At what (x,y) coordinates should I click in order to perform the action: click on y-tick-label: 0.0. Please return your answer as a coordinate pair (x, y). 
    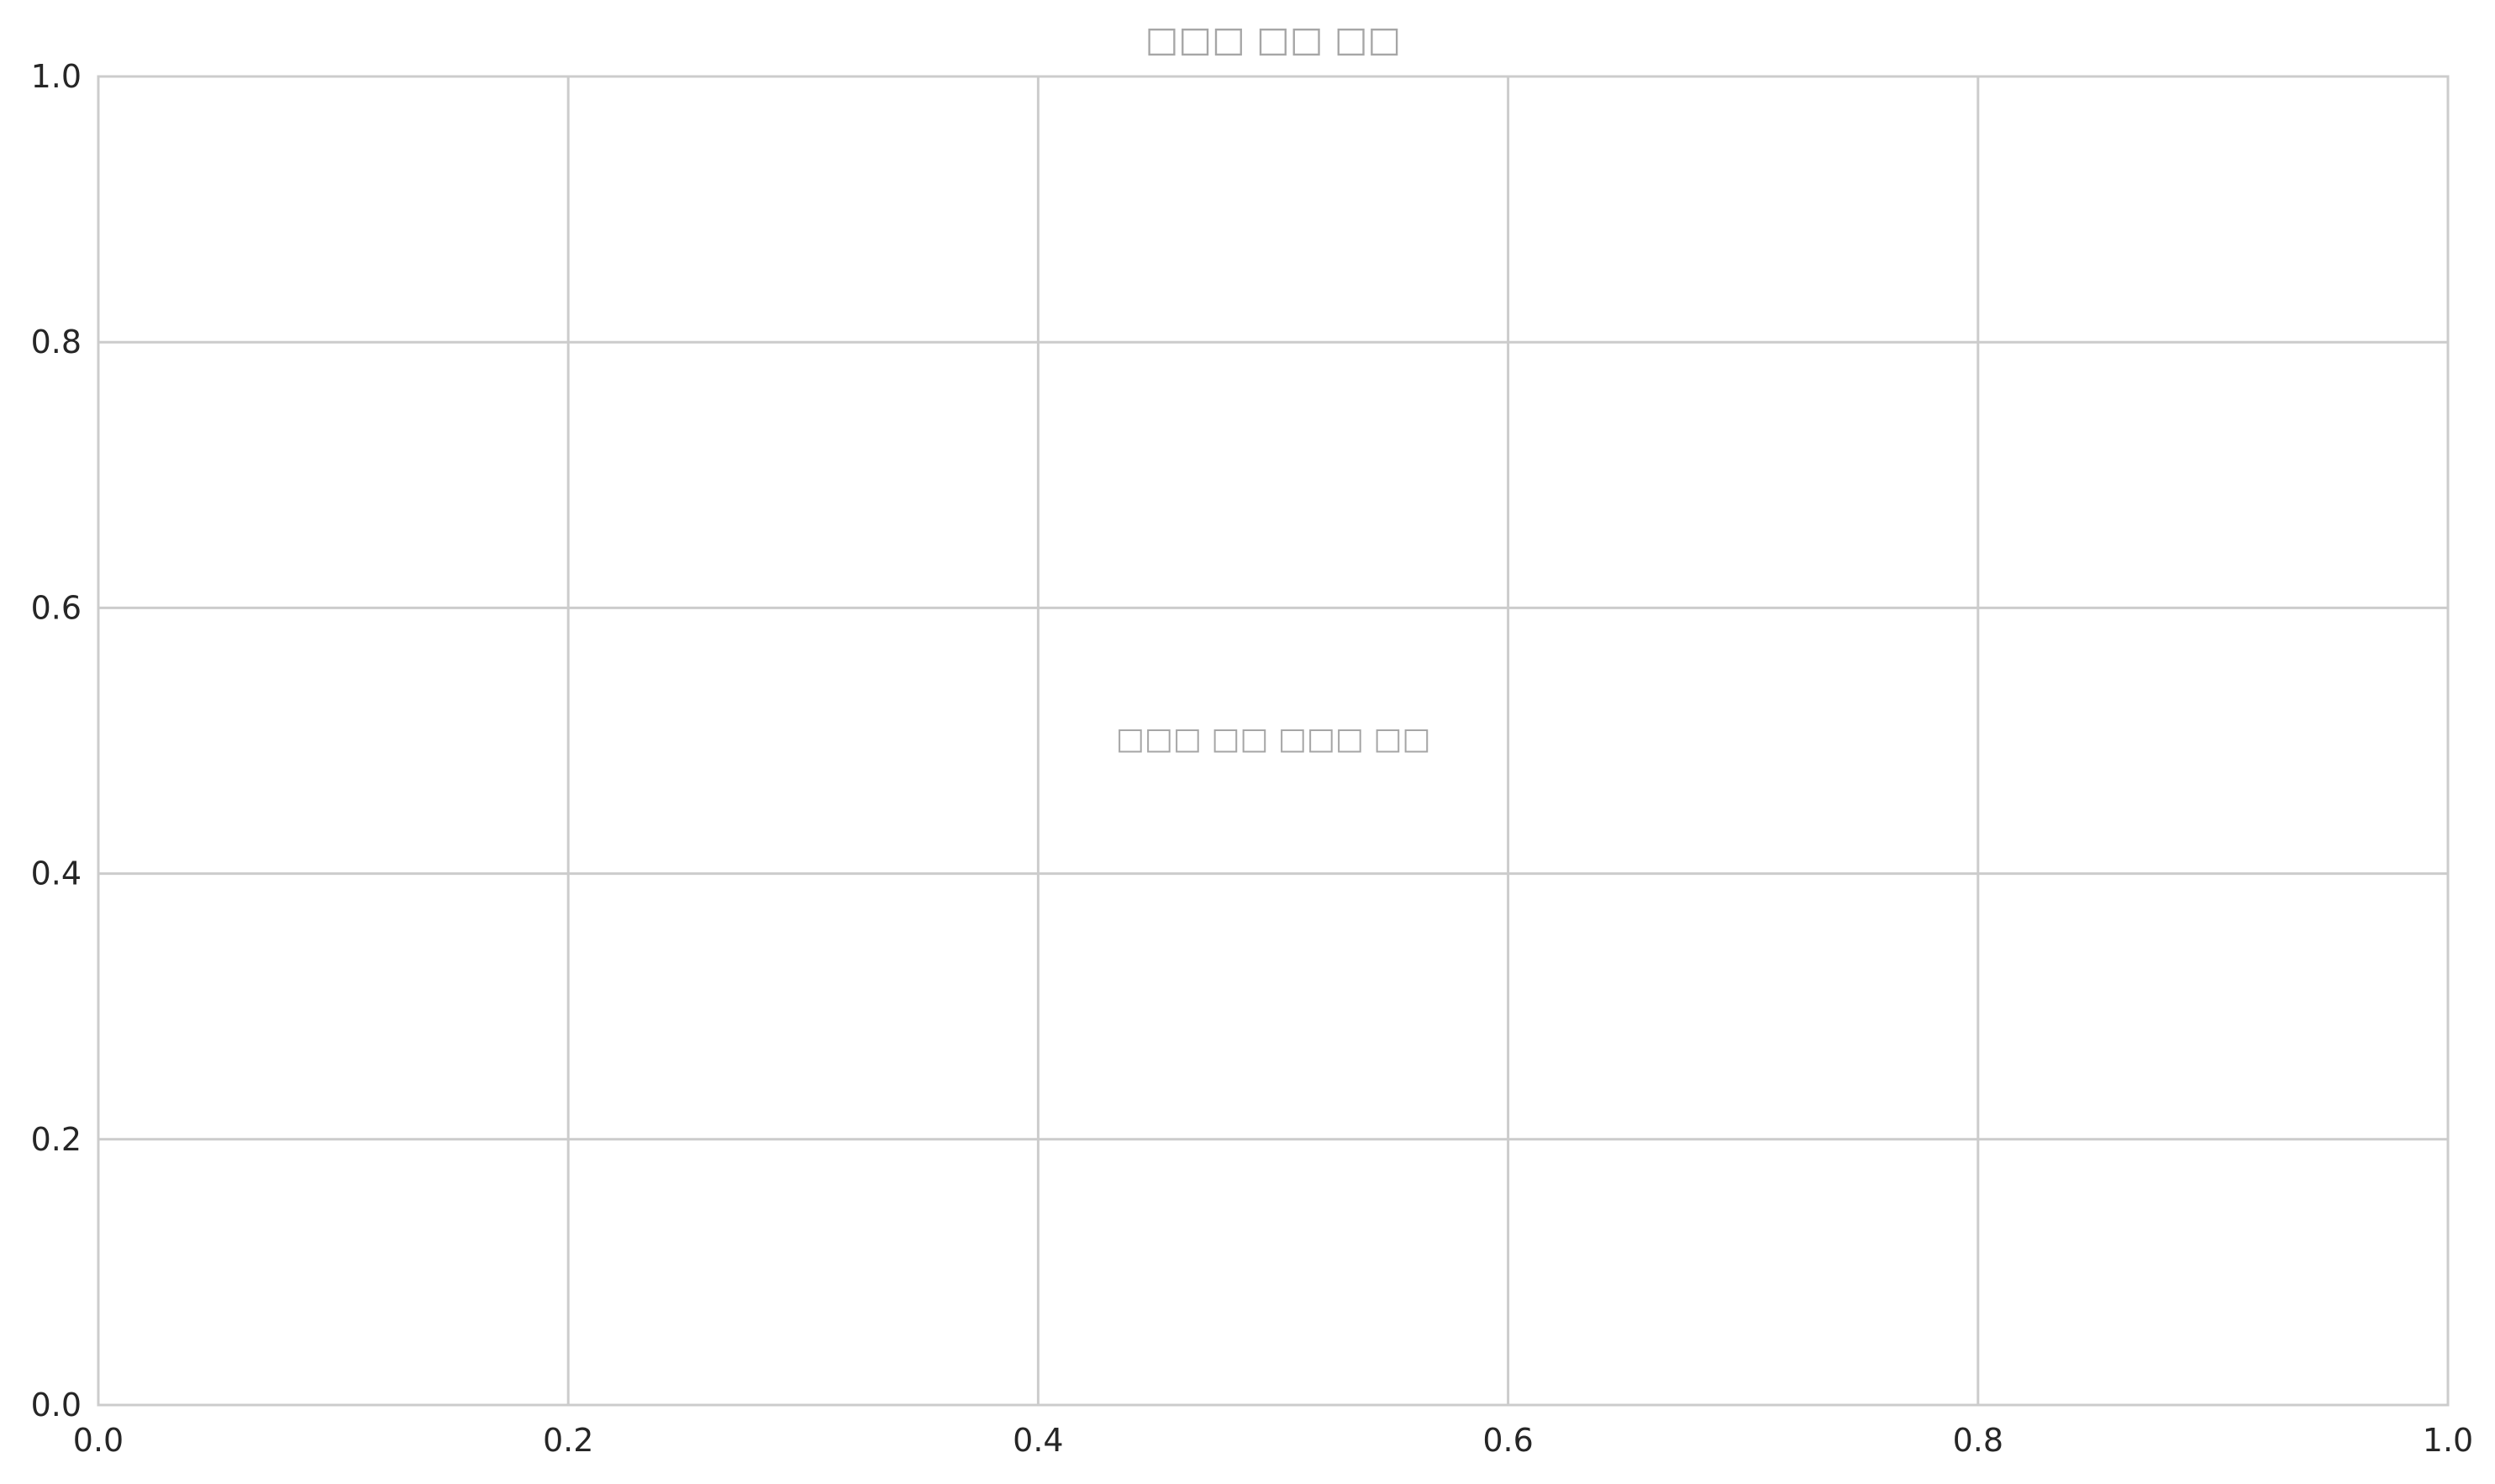
    Looking at the image, I should click on (57, 1405).